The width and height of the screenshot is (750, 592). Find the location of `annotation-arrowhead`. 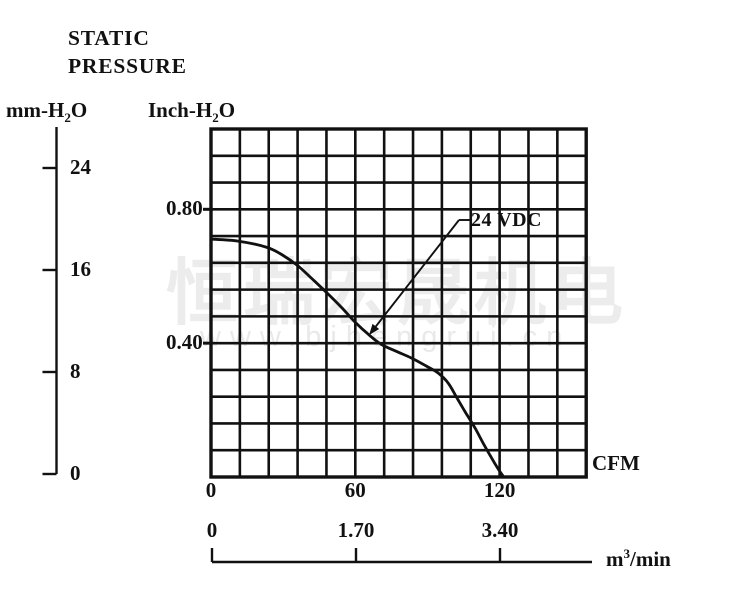

annotation-arrowhead is located at coordinates (374, 329).